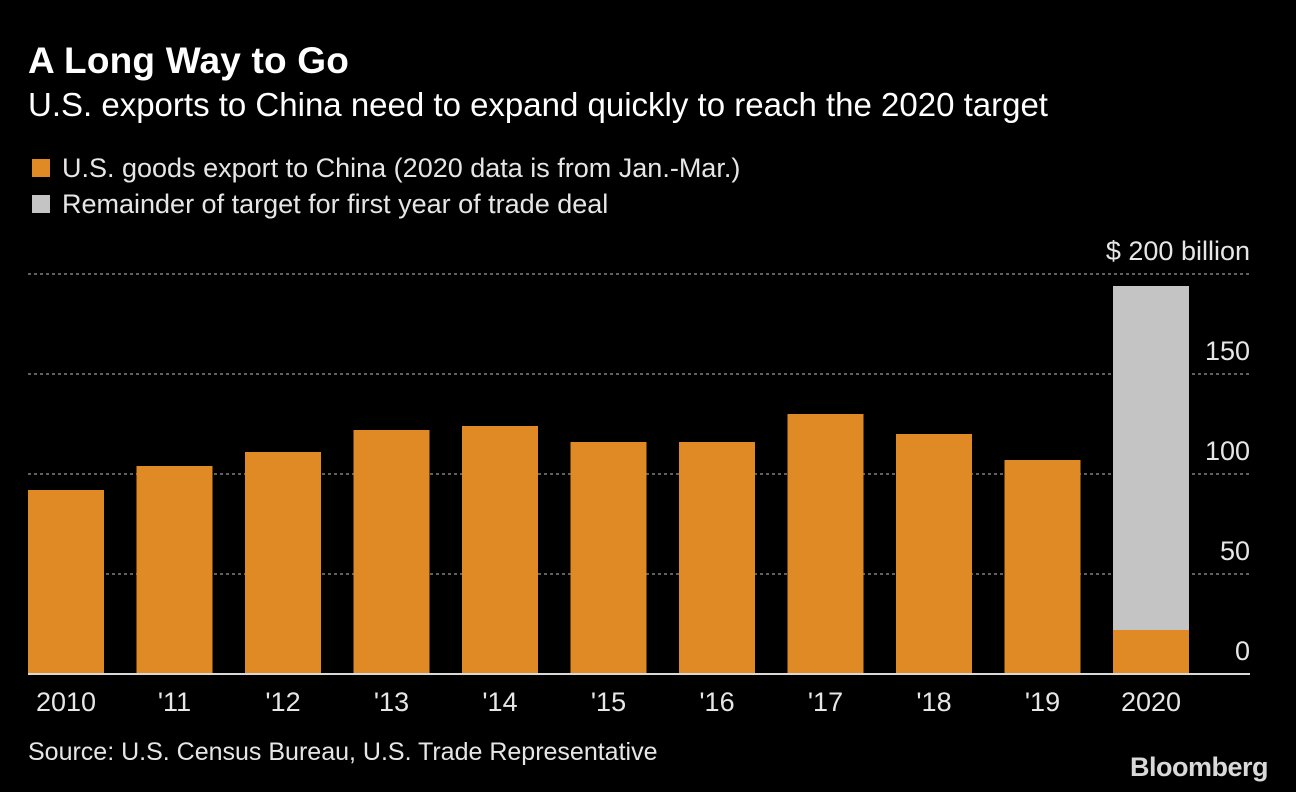 Image resolution: width=1296 pixels, height=792 pixels. I want to click on y-tick-label-50: 50, so click(1235, 551).